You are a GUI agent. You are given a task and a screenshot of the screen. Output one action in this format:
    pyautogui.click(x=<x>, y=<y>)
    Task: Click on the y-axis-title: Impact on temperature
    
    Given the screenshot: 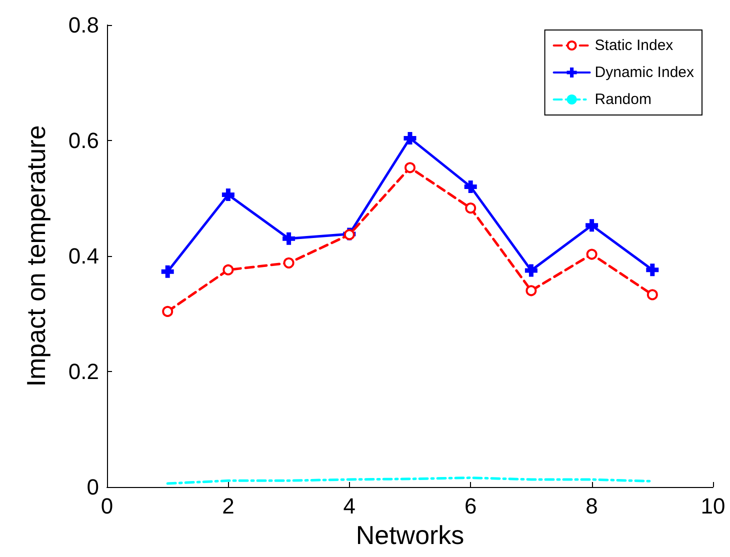 What is the action you would take?
    pyautogui.click(x=36, y=256)
    